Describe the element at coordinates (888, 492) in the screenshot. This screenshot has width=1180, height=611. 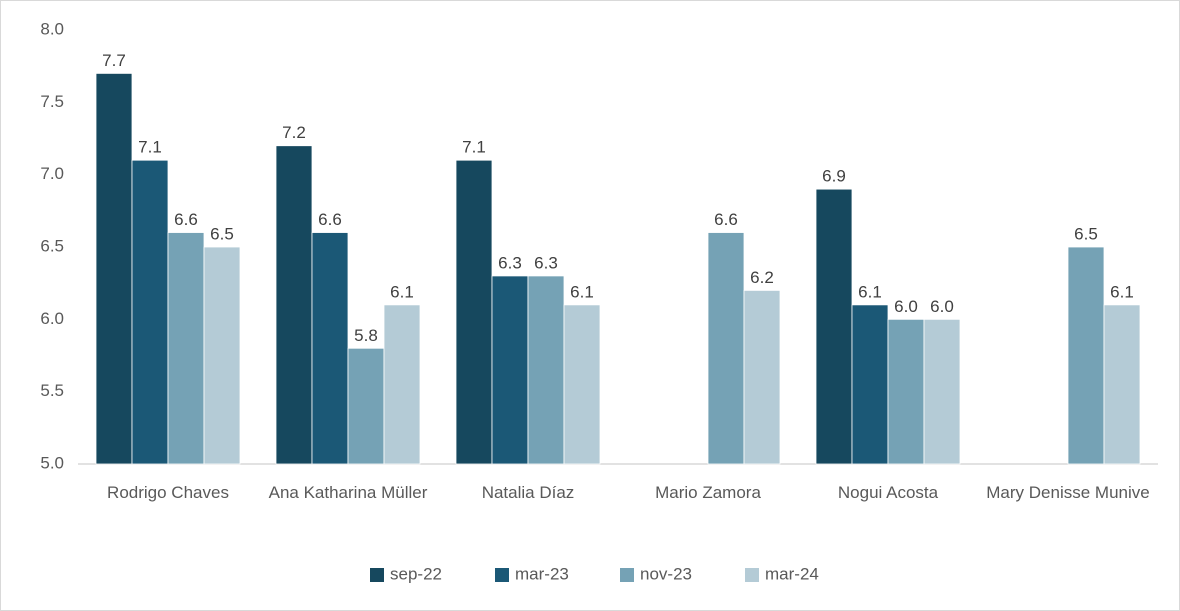
I see `x-tick-label: Nogui Acosta` at that location.